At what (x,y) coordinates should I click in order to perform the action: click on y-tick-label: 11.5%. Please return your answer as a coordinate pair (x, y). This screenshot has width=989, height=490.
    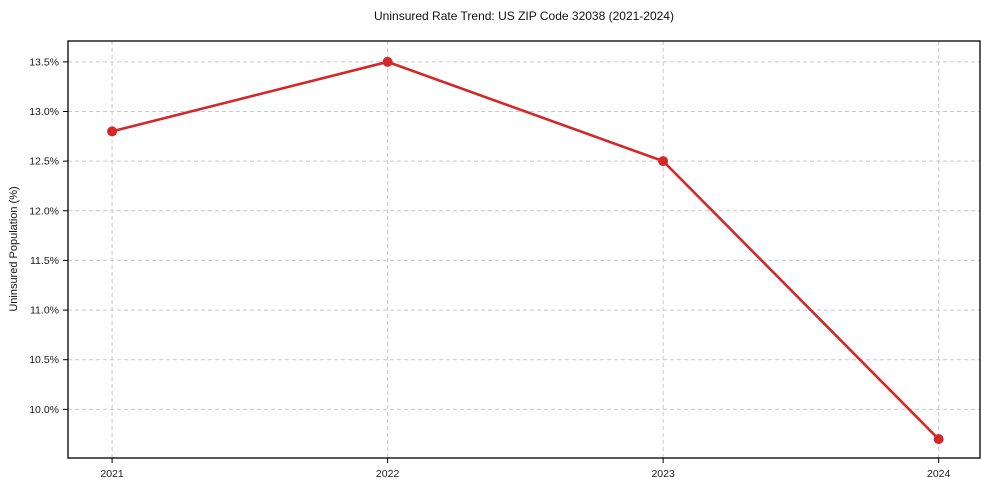
    Looking at the image, I should click on (44, 261).